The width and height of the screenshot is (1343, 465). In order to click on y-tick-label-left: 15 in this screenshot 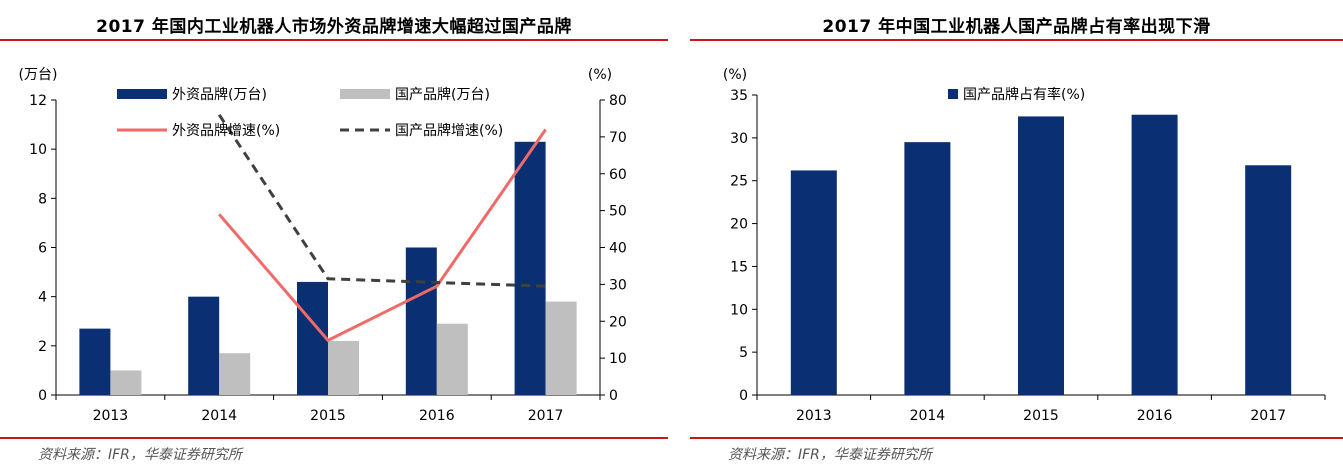, I will do `click(739, 267)`.